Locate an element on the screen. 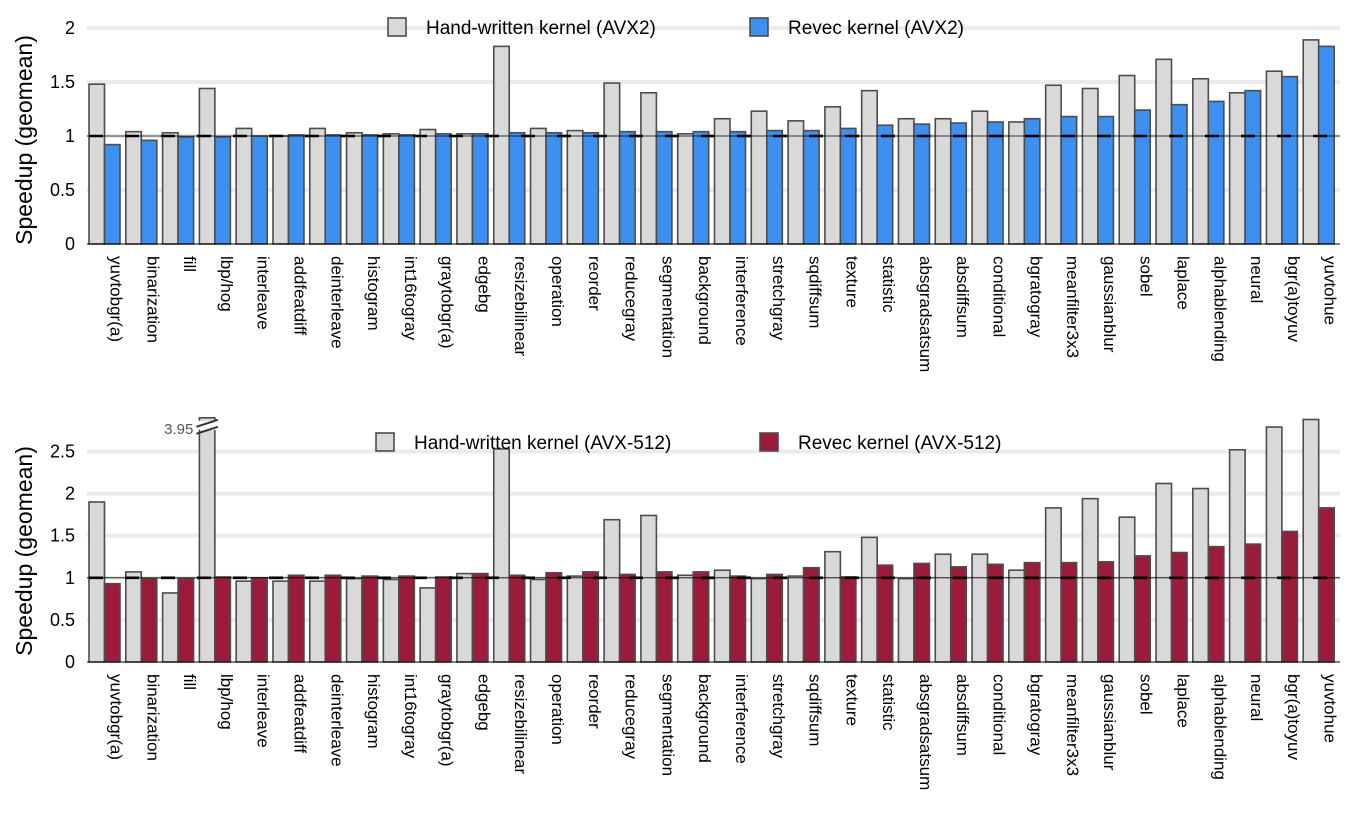  x-tick-label: lbp/hog is located at coordinates (226, 702).